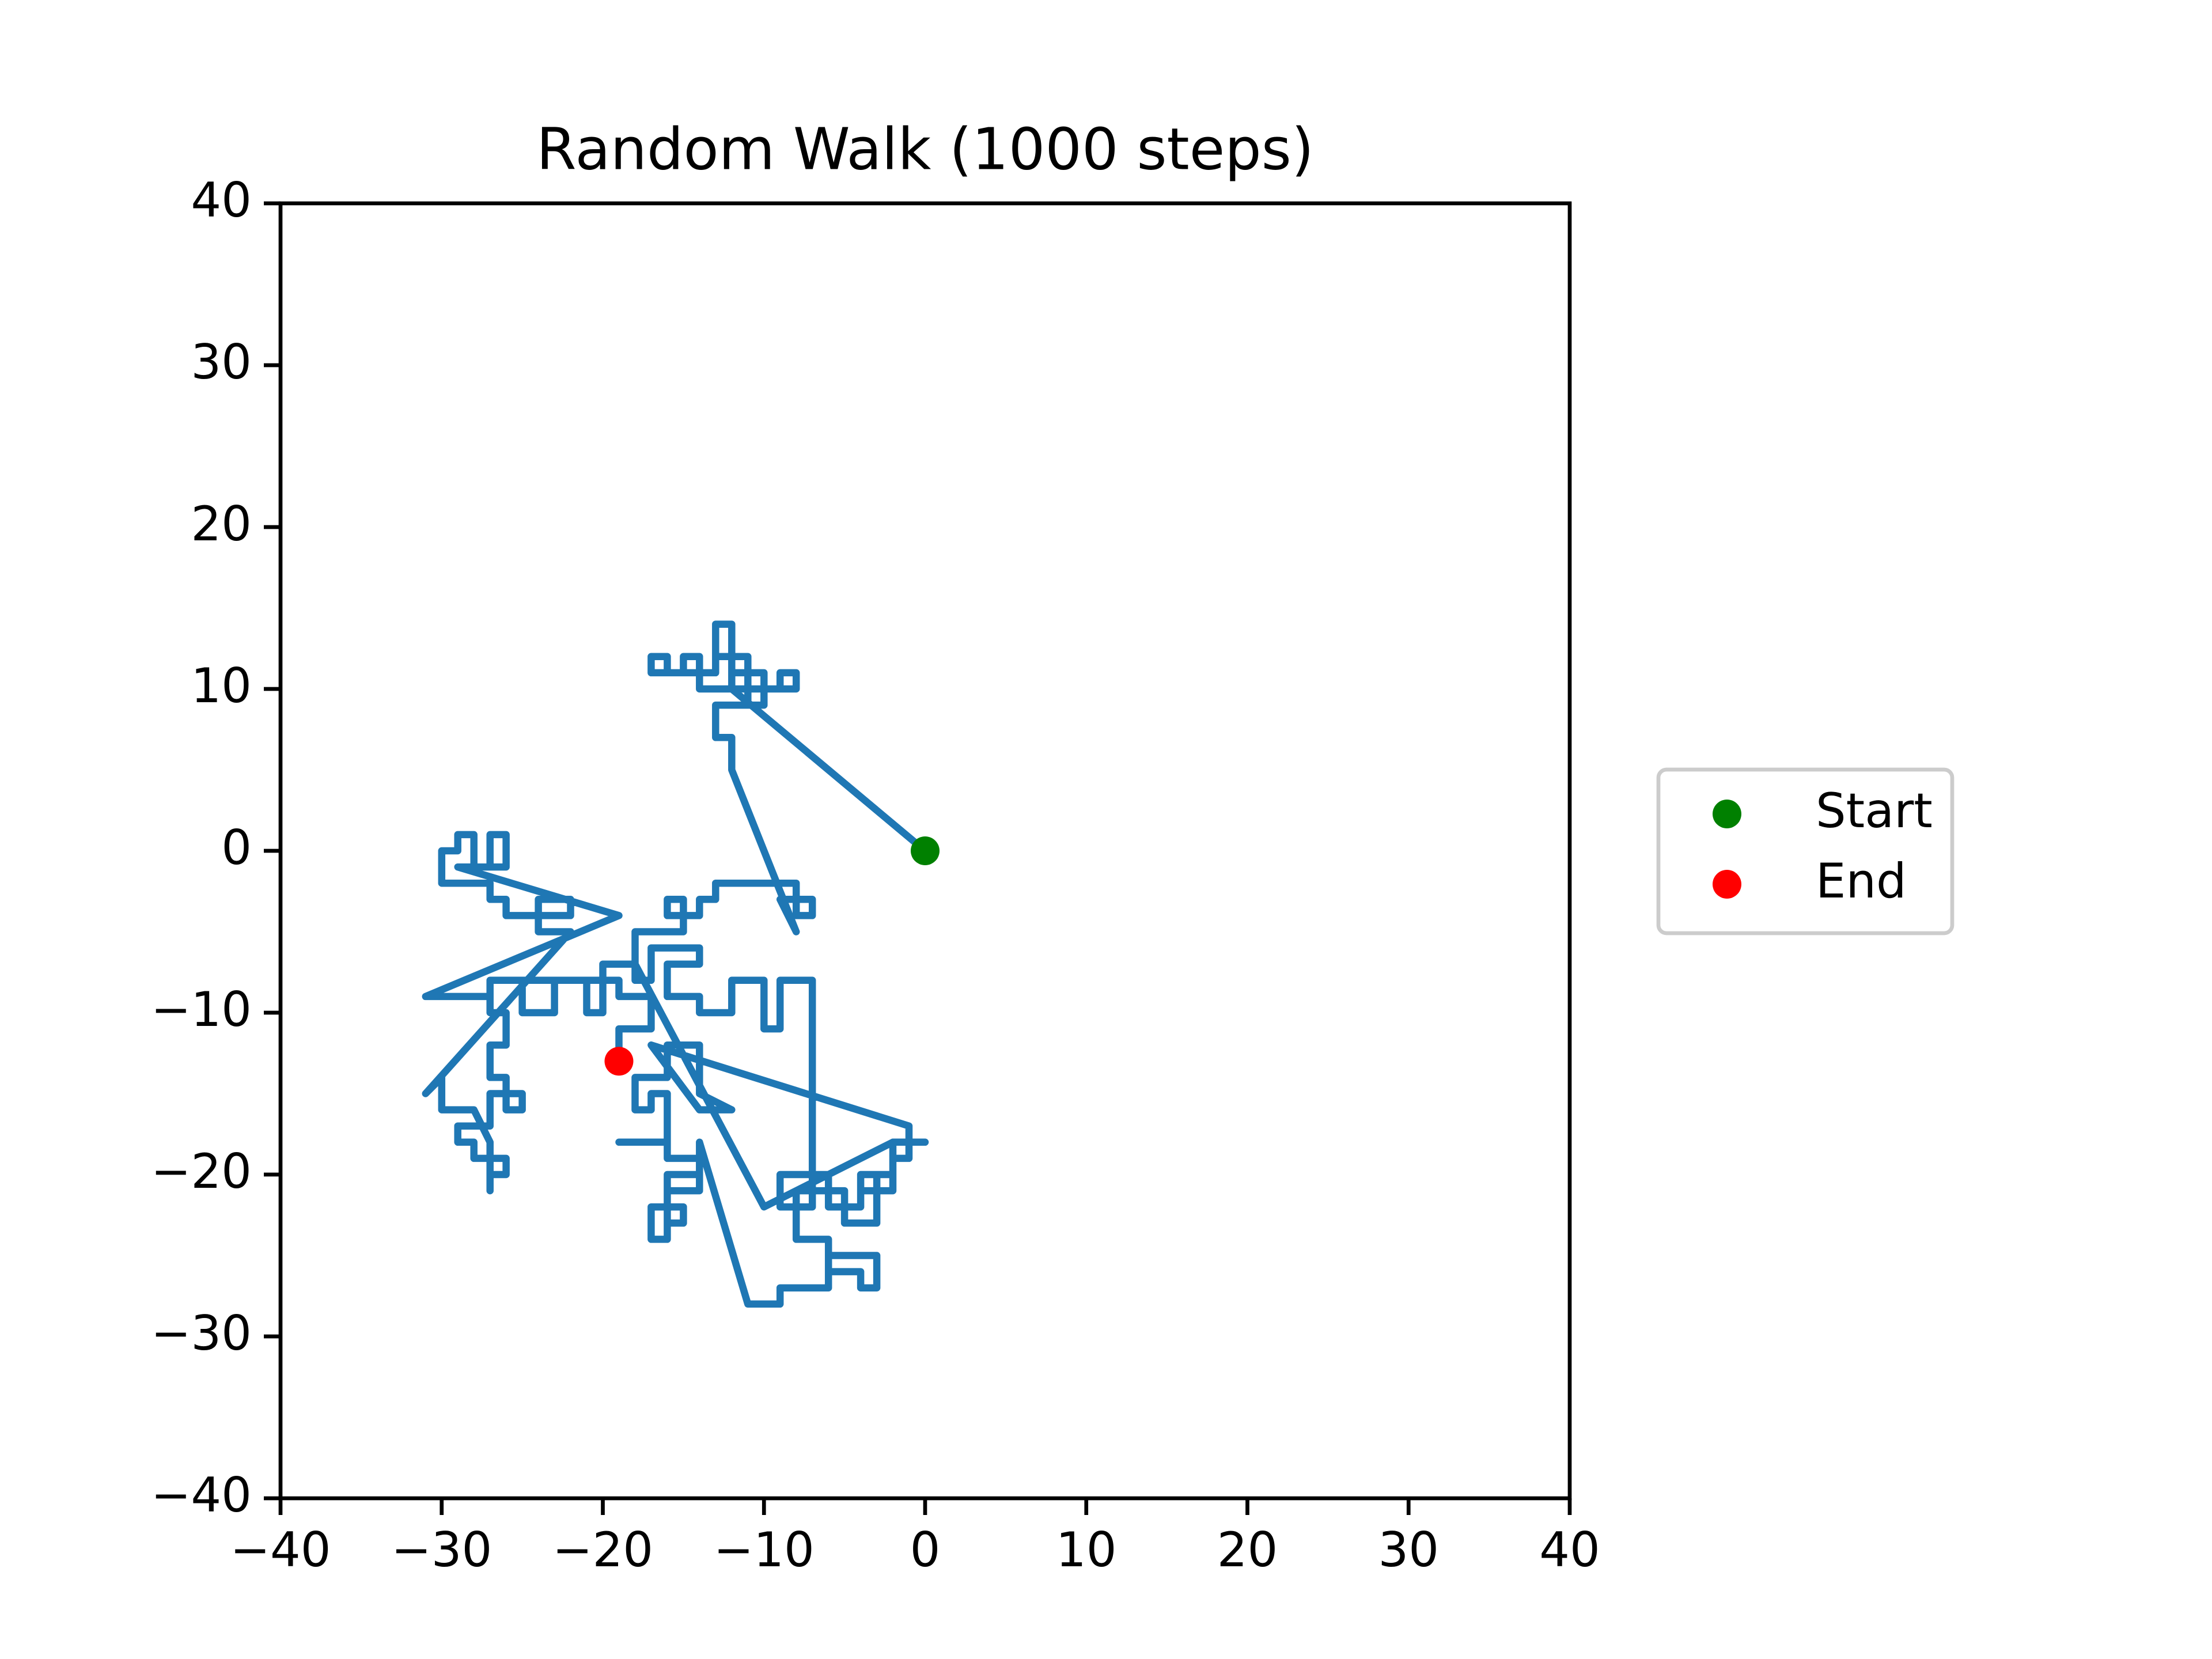  What do you see at coordinates (221, 200) in the screenshot?
I see `y-tick-label: 40` at bounding box center [221, 200].